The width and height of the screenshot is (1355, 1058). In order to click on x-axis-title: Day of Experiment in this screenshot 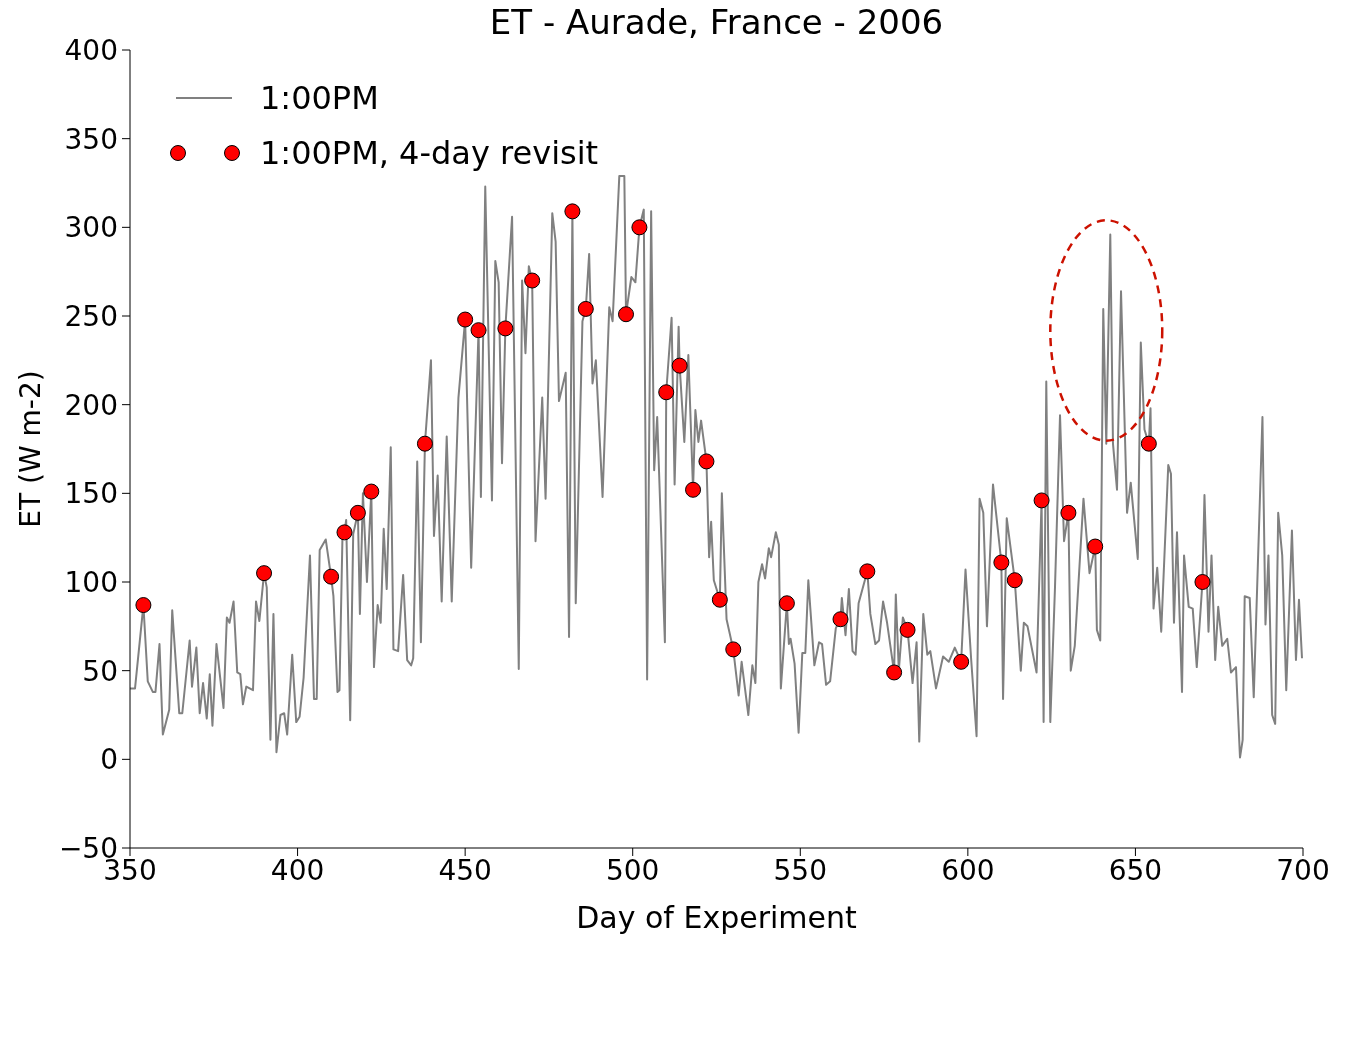, I will do `click(717, 917)`.